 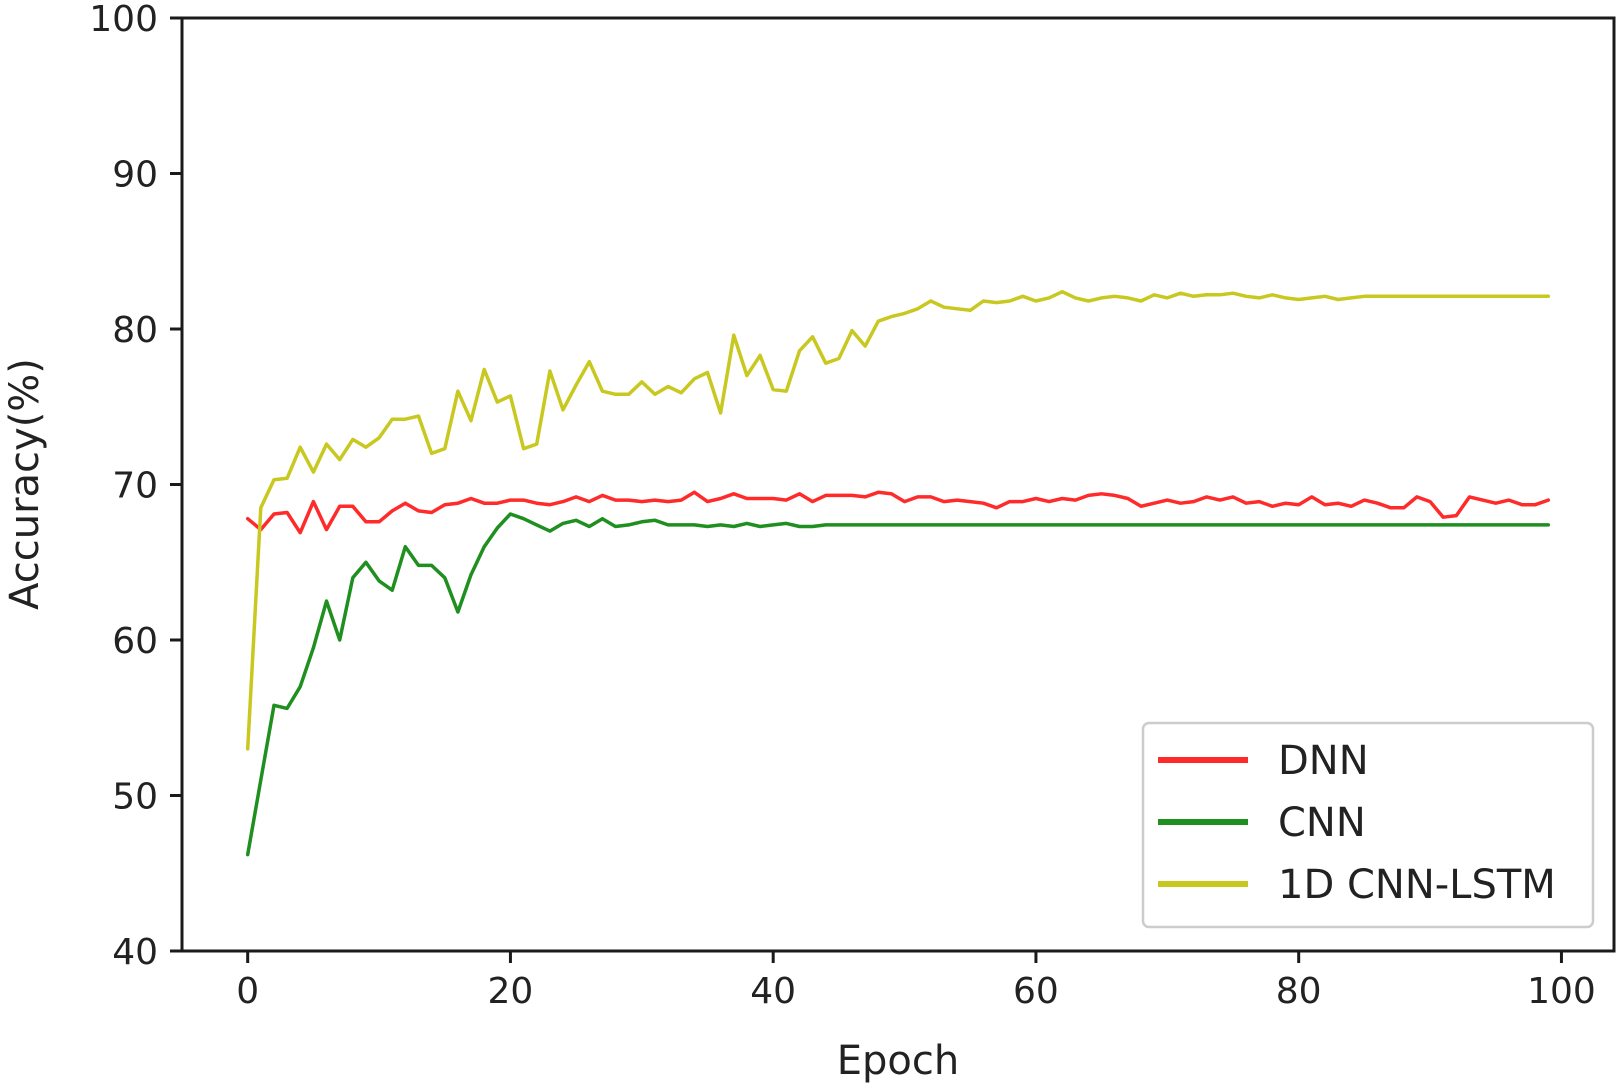 I want to click on legend-items: DNN CNN 1D CNN-LSTM, so click(x=1357, y=823).